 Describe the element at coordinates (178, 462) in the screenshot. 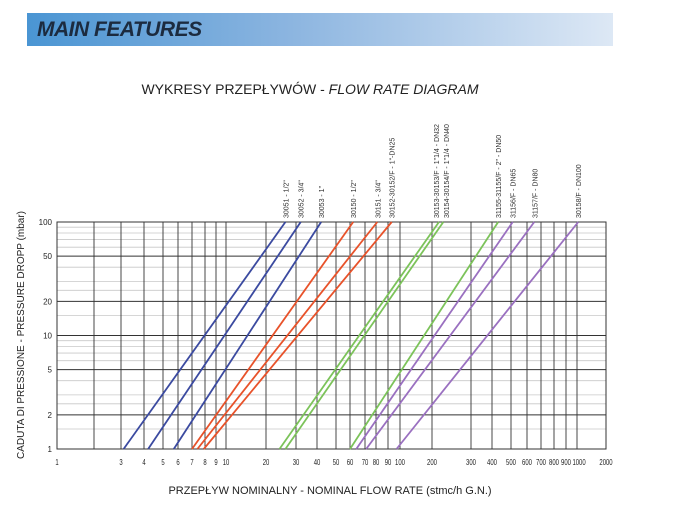

I see `x-tick-label: 6` at that location.